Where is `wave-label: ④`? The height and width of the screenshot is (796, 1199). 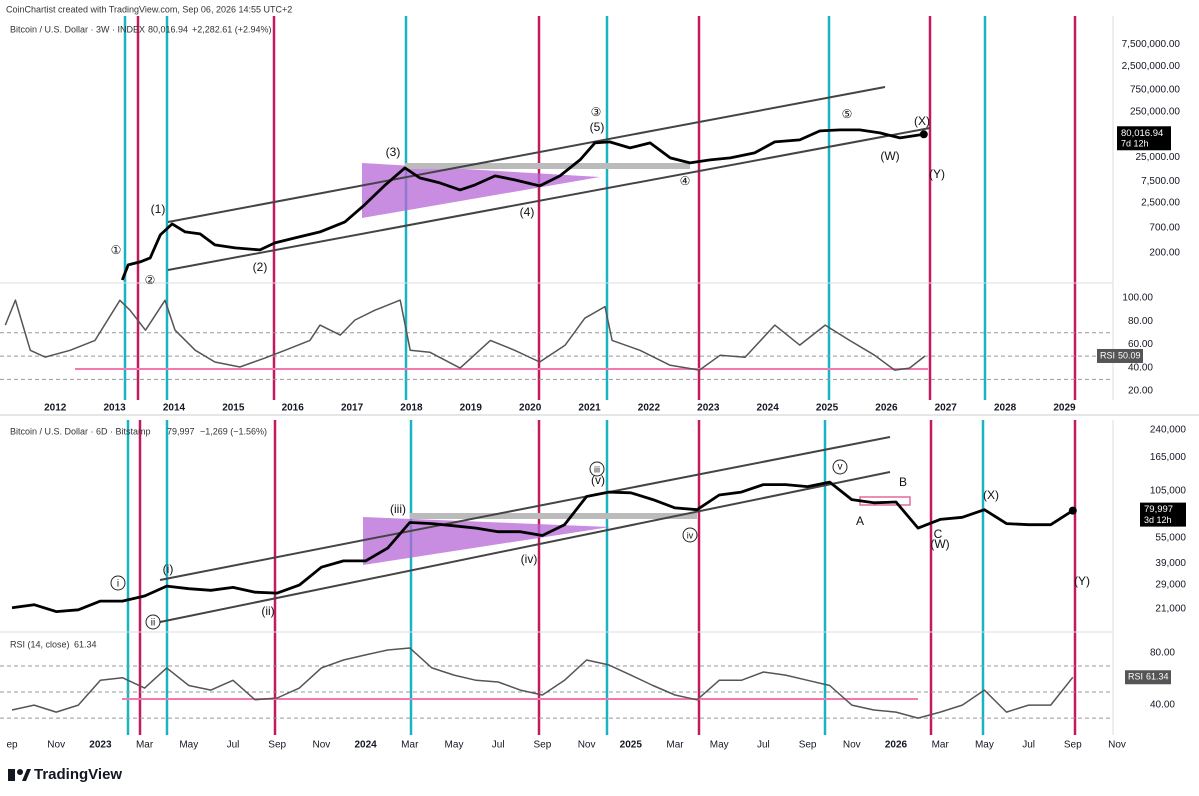
wave-label: ④ is located at coordinates (685, 181).